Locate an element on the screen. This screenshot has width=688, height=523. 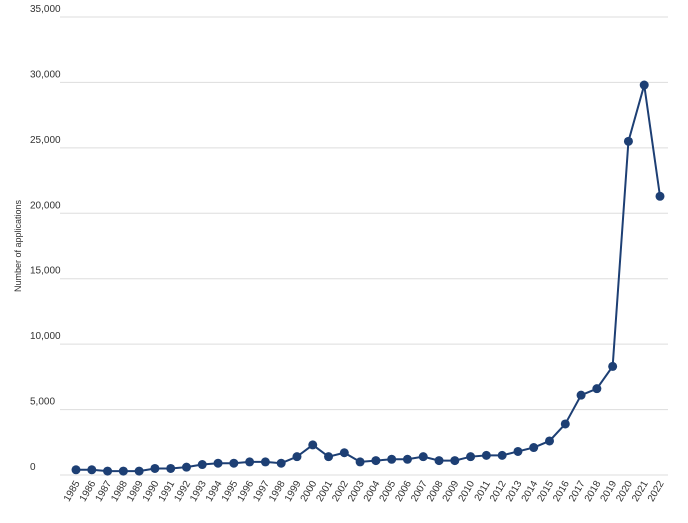
x-tick-label: 2010 is located at coordinates (467, 491).